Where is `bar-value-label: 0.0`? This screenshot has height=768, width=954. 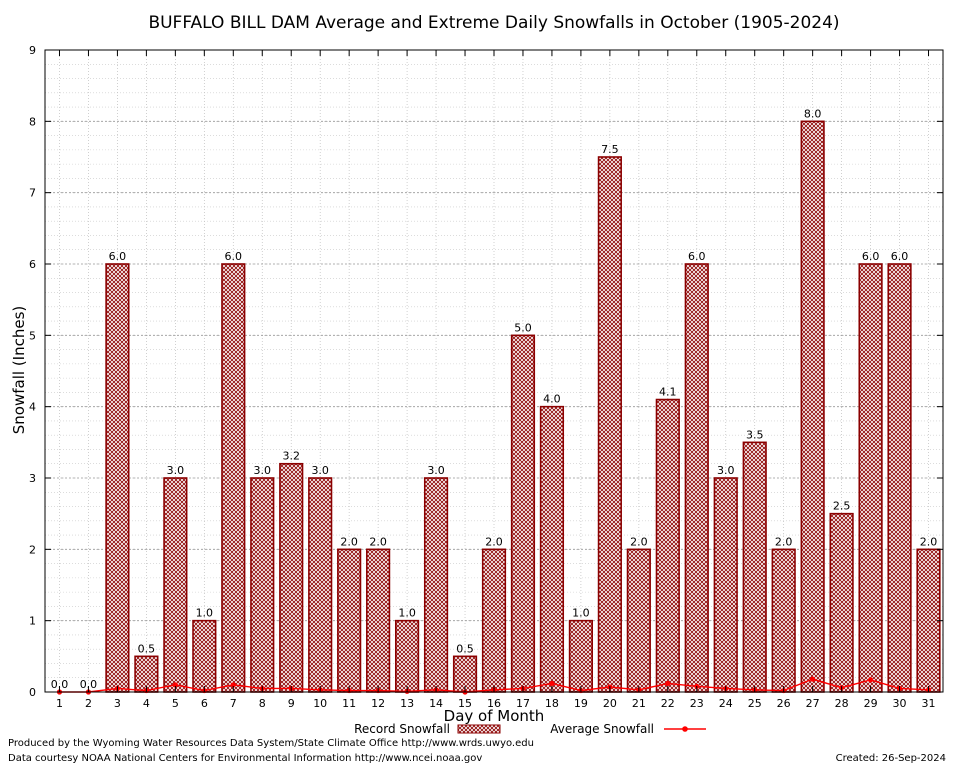
bar-value-label: 0.0 is located at coordinates (60, 684).